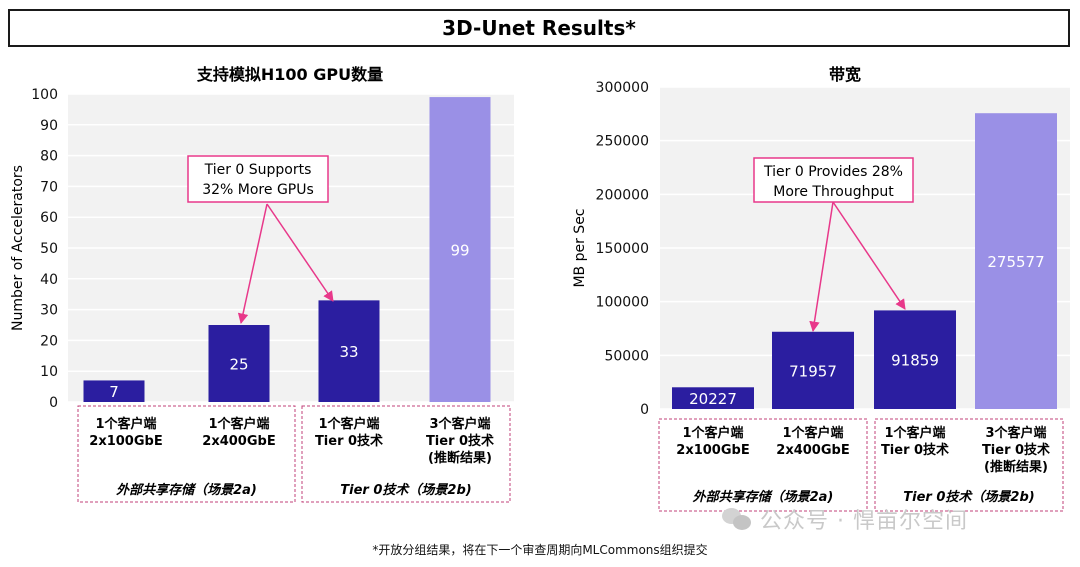 This screenshot has width=1080, height=567. I want to click on y-tick-label: 70, so click(49, 187).